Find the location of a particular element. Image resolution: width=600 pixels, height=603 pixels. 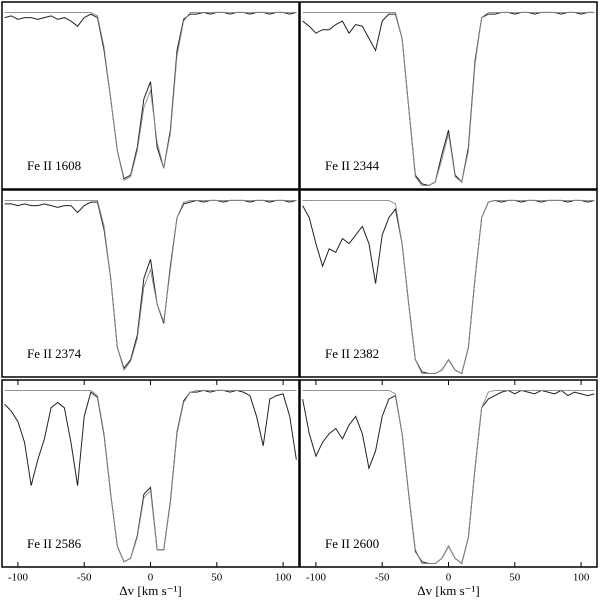

panel-label: Fe II 1608 is located at coordinates (54, 165).